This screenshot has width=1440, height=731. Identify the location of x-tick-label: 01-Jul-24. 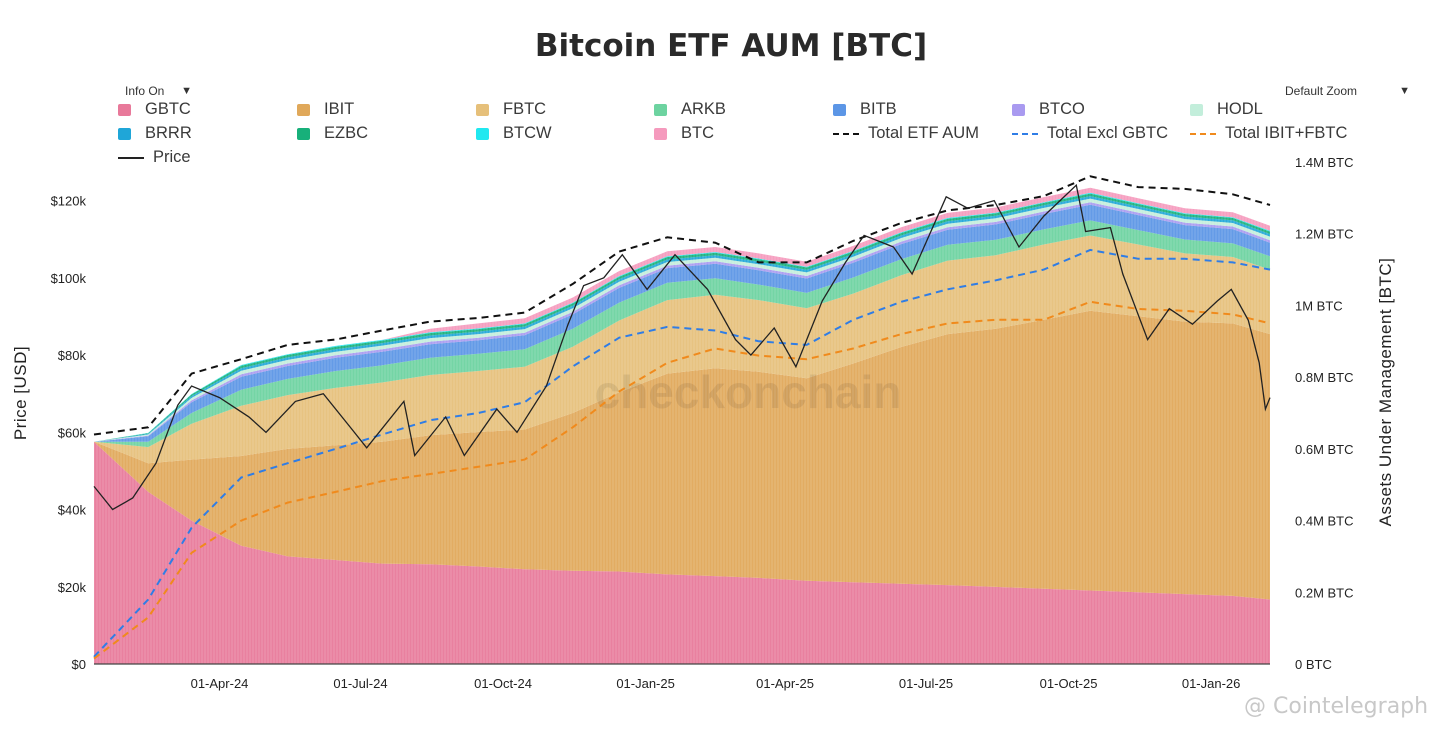
(360, 683).